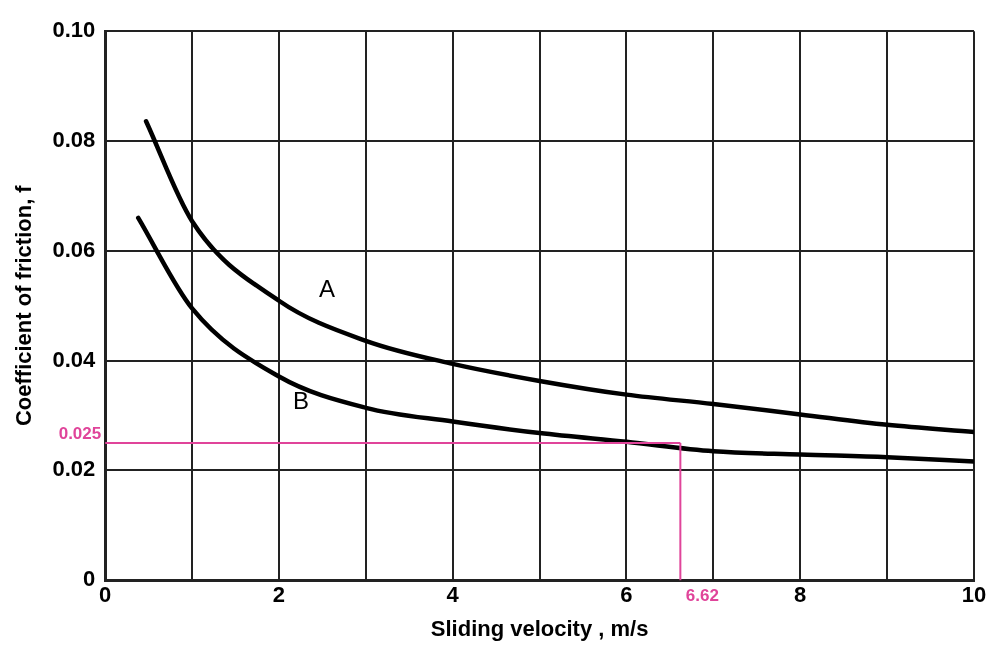 This screenshot has width=1004, height=655. Describe the element at coordinates (279, 595) in the screenshot. I see `x-tick-label: 2` at that location.